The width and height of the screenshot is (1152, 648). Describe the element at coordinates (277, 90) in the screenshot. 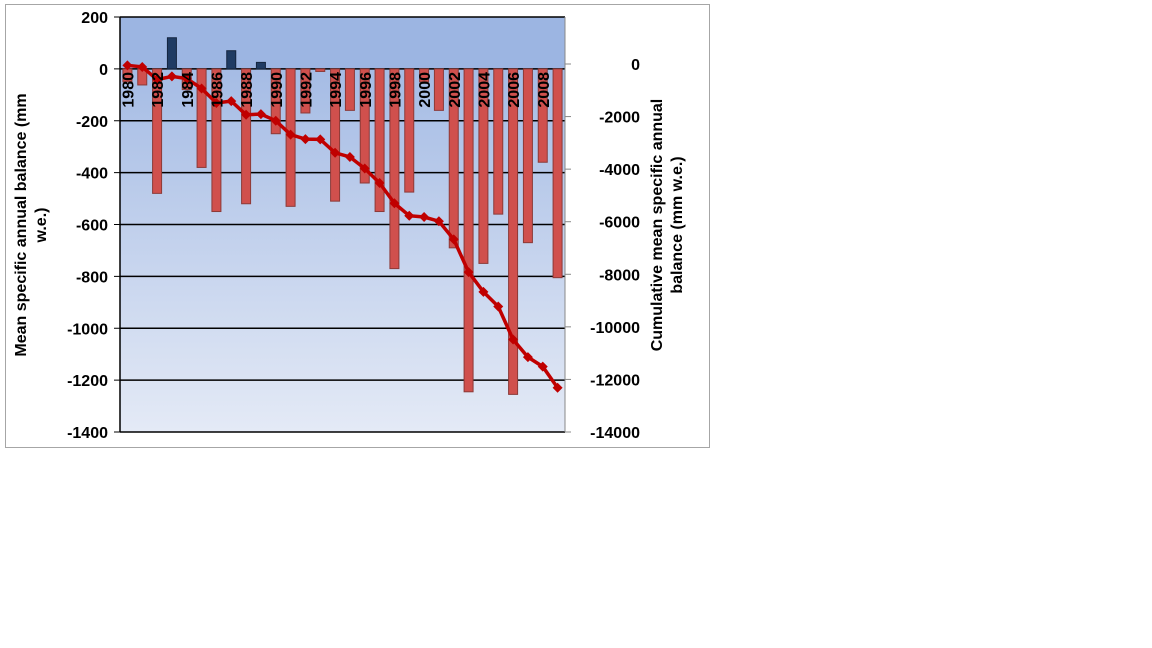

I see `x-tick-label: 1990` at that location.